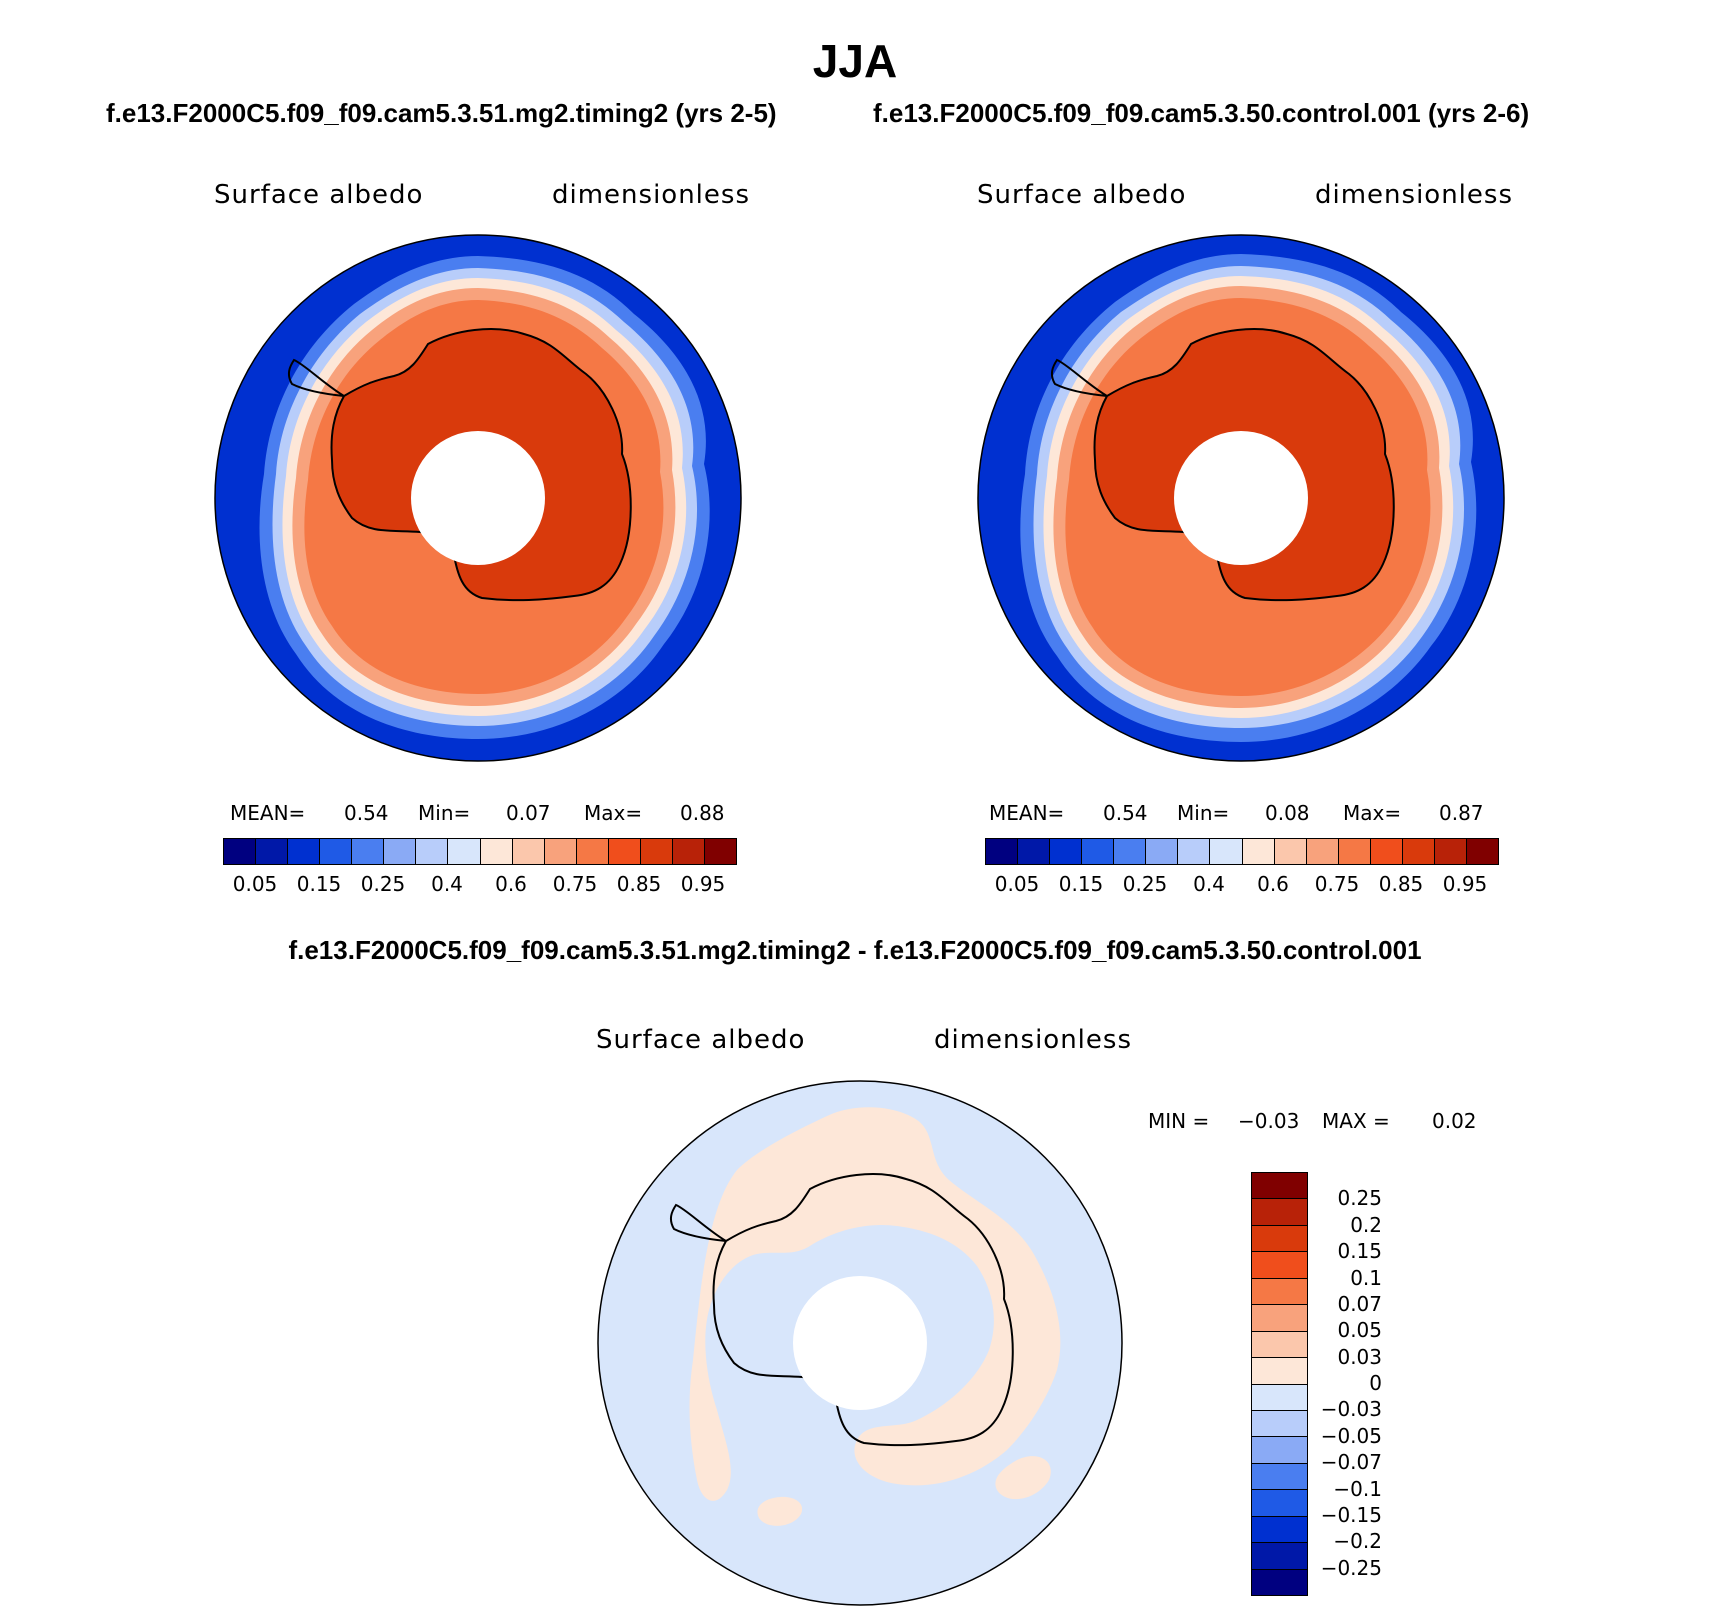 The width and height of the screenshot is (1710, 1606). What do you see at coordinates (1027, 813) in the screenshot?
I see `right-mean-label: MEAN=` at bounding box center [1027, 813].